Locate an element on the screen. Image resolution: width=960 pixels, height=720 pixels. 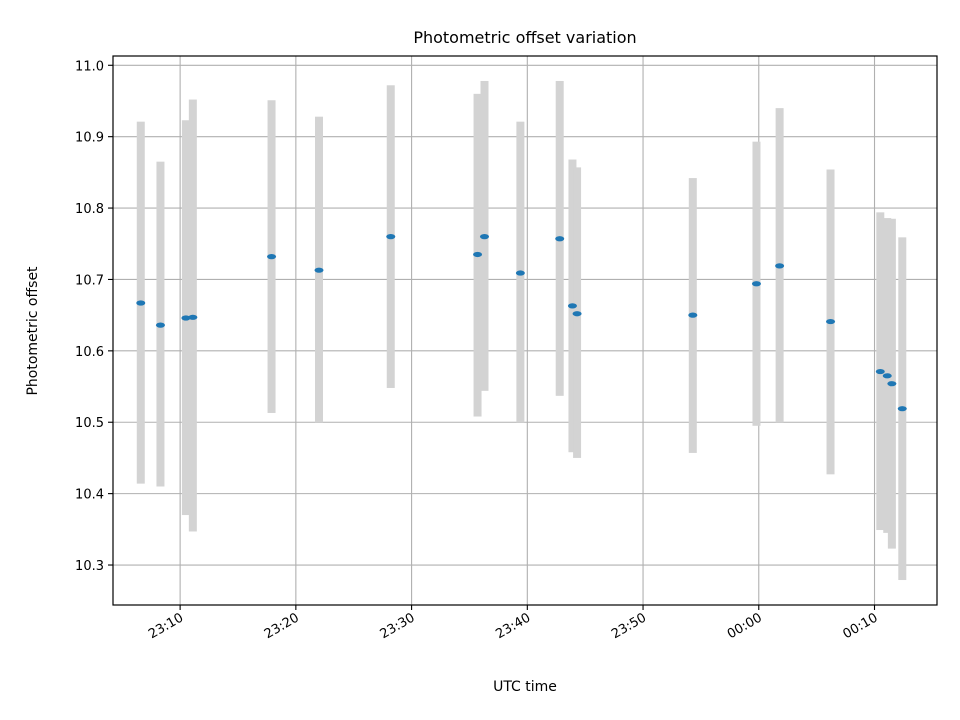
y-tick-label: 10.7 is located at coordinates (89, 280).